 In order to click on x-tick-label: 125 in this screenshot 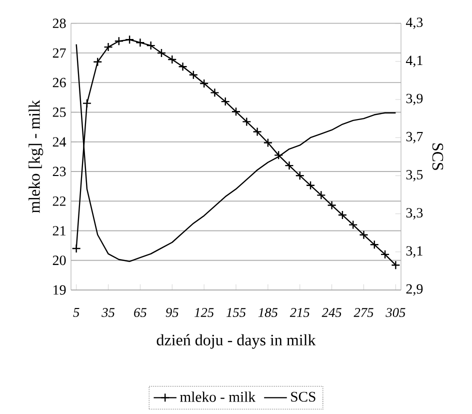, I will do `click(204, 312)`.